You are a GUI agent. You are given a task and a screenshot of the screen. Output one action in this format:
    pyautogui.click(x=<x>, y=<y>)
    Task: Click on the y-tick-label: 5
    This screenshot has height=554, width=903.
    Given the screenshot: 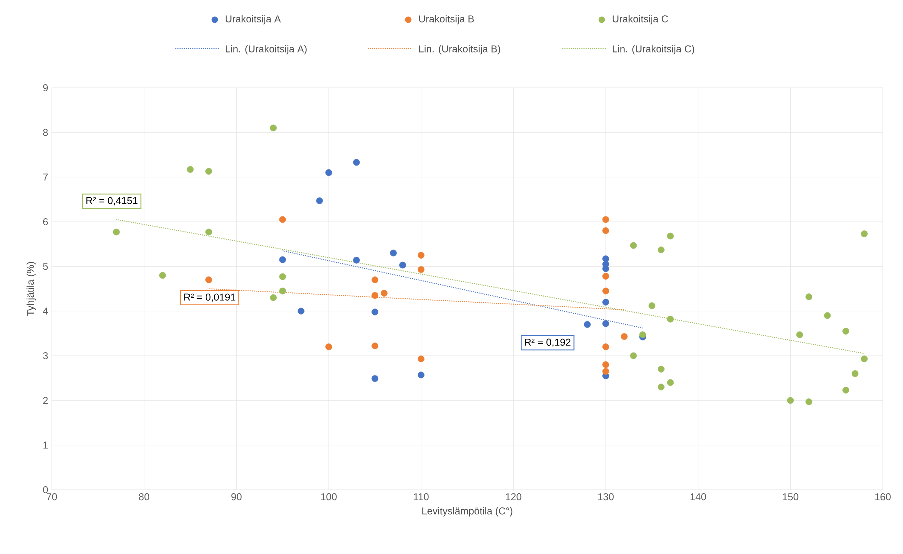 What is the action you would take?
    pyautogui.click(x=45, y=266)
    